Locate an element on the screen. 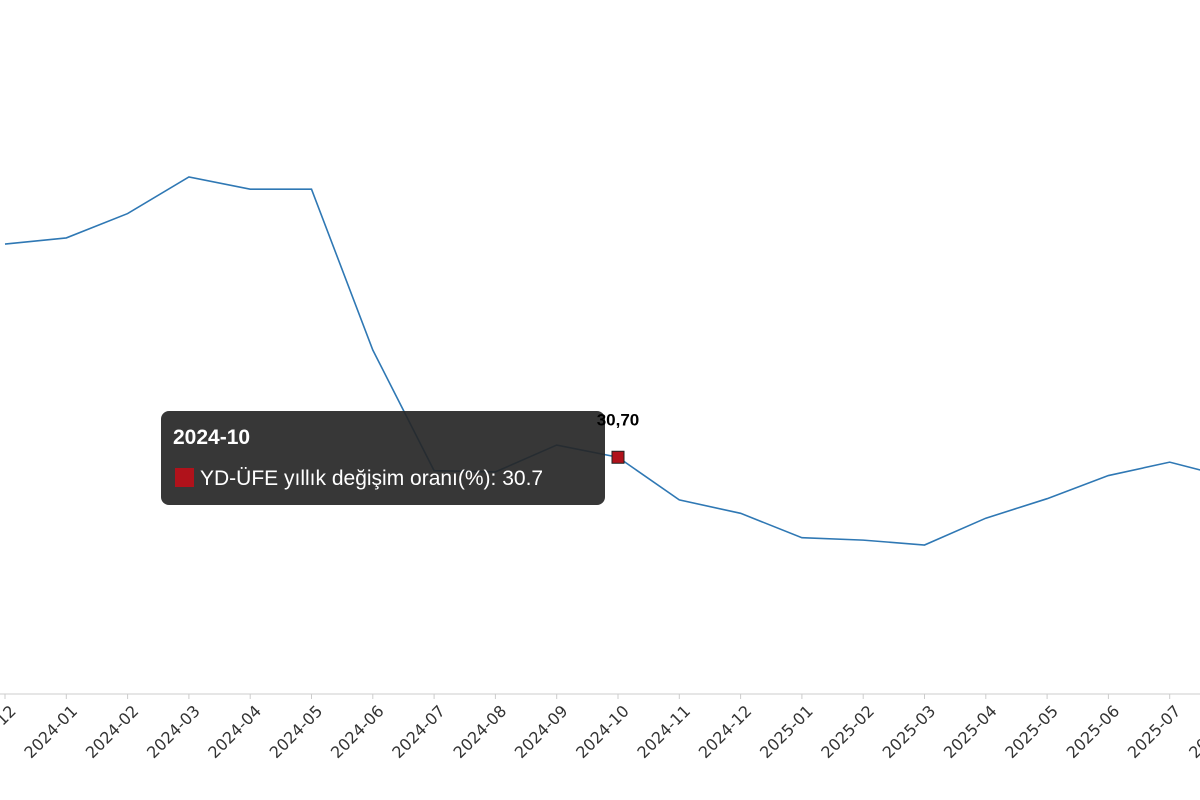 The height and width of the screenshot is (800, 1200). tooltip-title: 2024-10 is located at coordinates (211, 437).